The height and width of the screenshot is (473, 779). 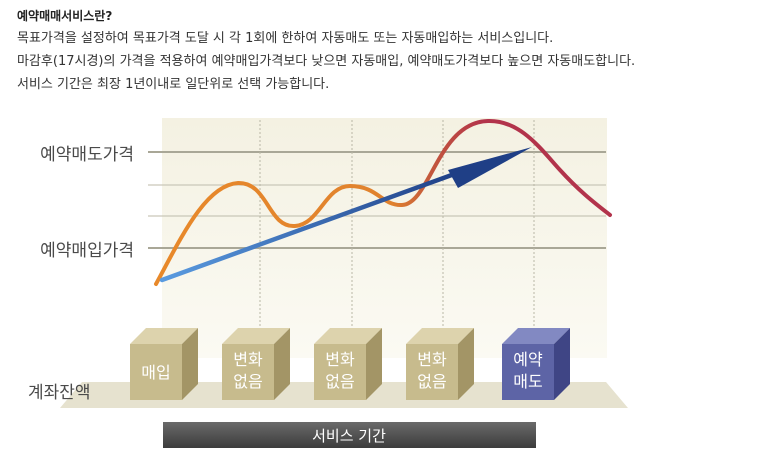 What do you see at coordinates (527, 381) in the screenshot?
I see `box-label: 매도` at bounding box center [527, 381].